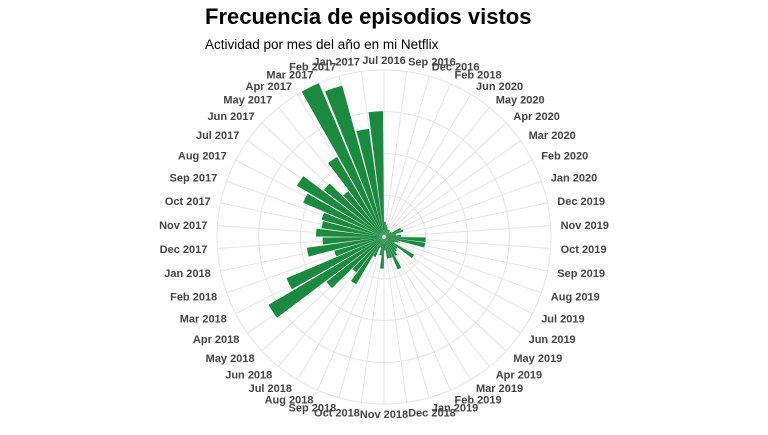  What do you see at coordinates (585, 226) in the screenshot?
I see `tick-label: Nov 2019` at bounding box center [585, 226].